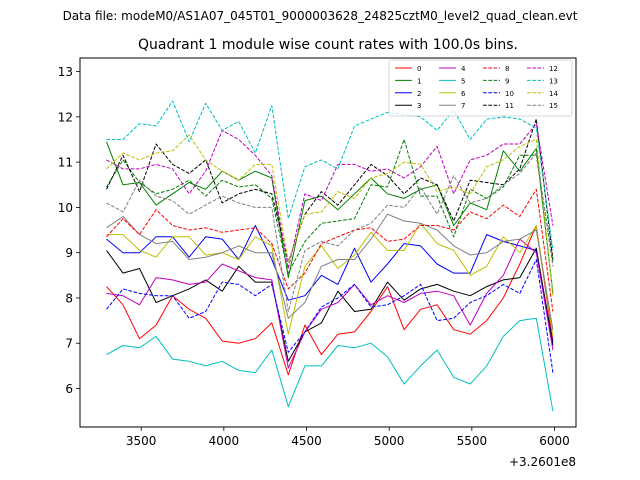 This screenshot has height=480, width=640. Describe the element at coordinates (463, 94) in the screenshot. I see `legend-label-6: 6` at that location.